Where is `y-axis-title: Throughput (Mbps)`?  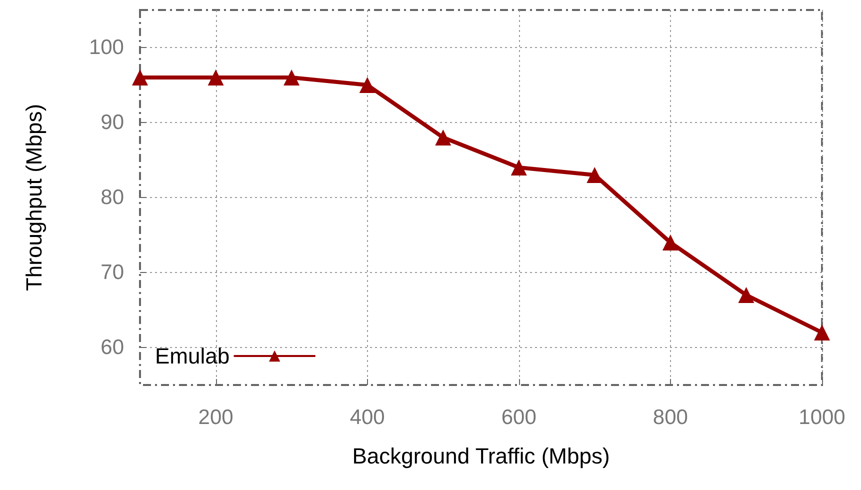 y-axis-title: Throughput (Mbps) is located at coordinates (34, 198).